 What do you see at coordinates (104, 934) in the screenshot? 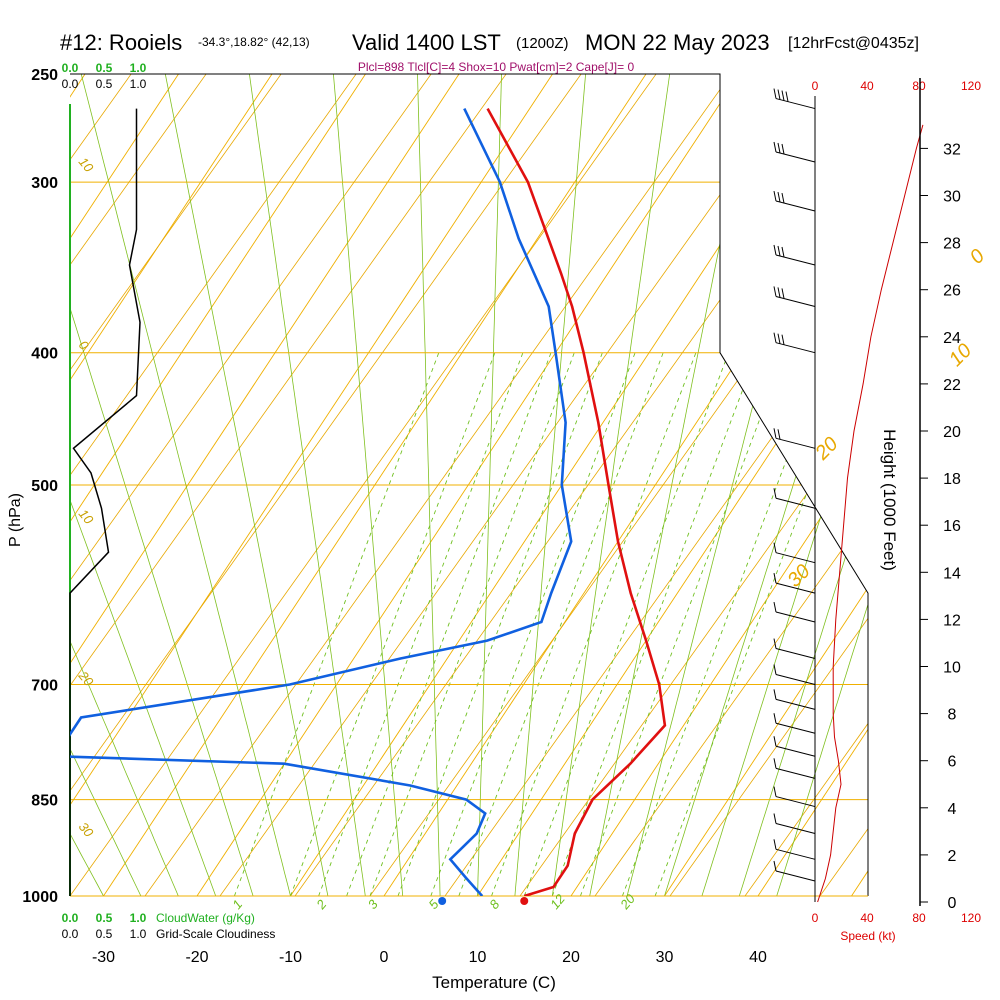
I see `cloudiness-scale-label-bottom: 0.5` at bounding box center [104, 934].